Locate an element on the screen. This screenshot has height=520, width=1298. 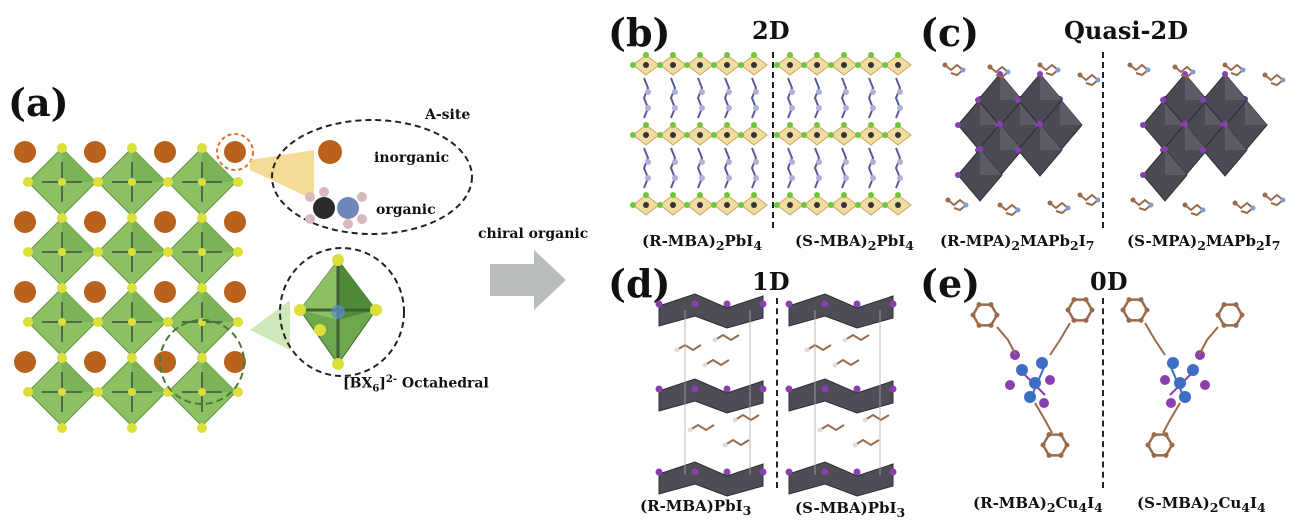
structure-c-left is located at coordinates (1021, 139).